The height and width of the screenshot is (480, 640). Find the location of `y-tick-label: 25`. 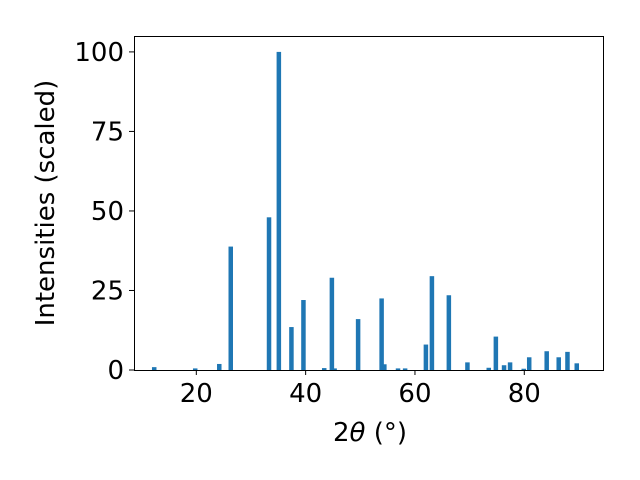

y-tick-label: 25 is located at coordinates (107, 291).